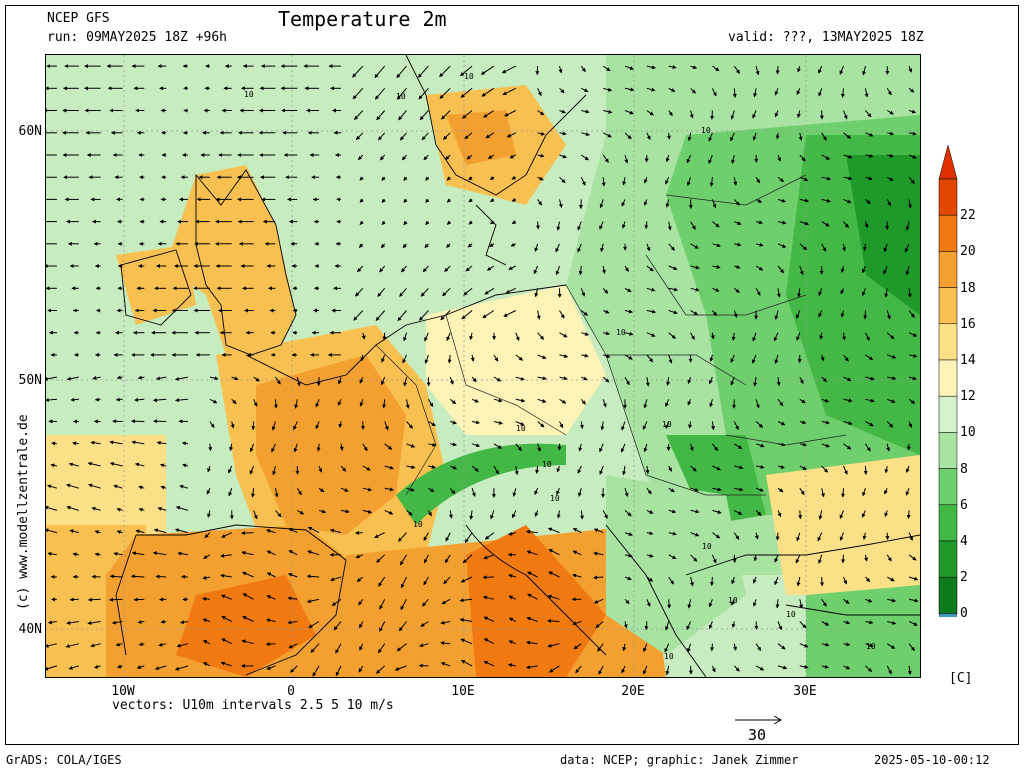  Describe the element at coordinates (948, 306) in the screenshot. I see `colorbar-swatch` at that location.